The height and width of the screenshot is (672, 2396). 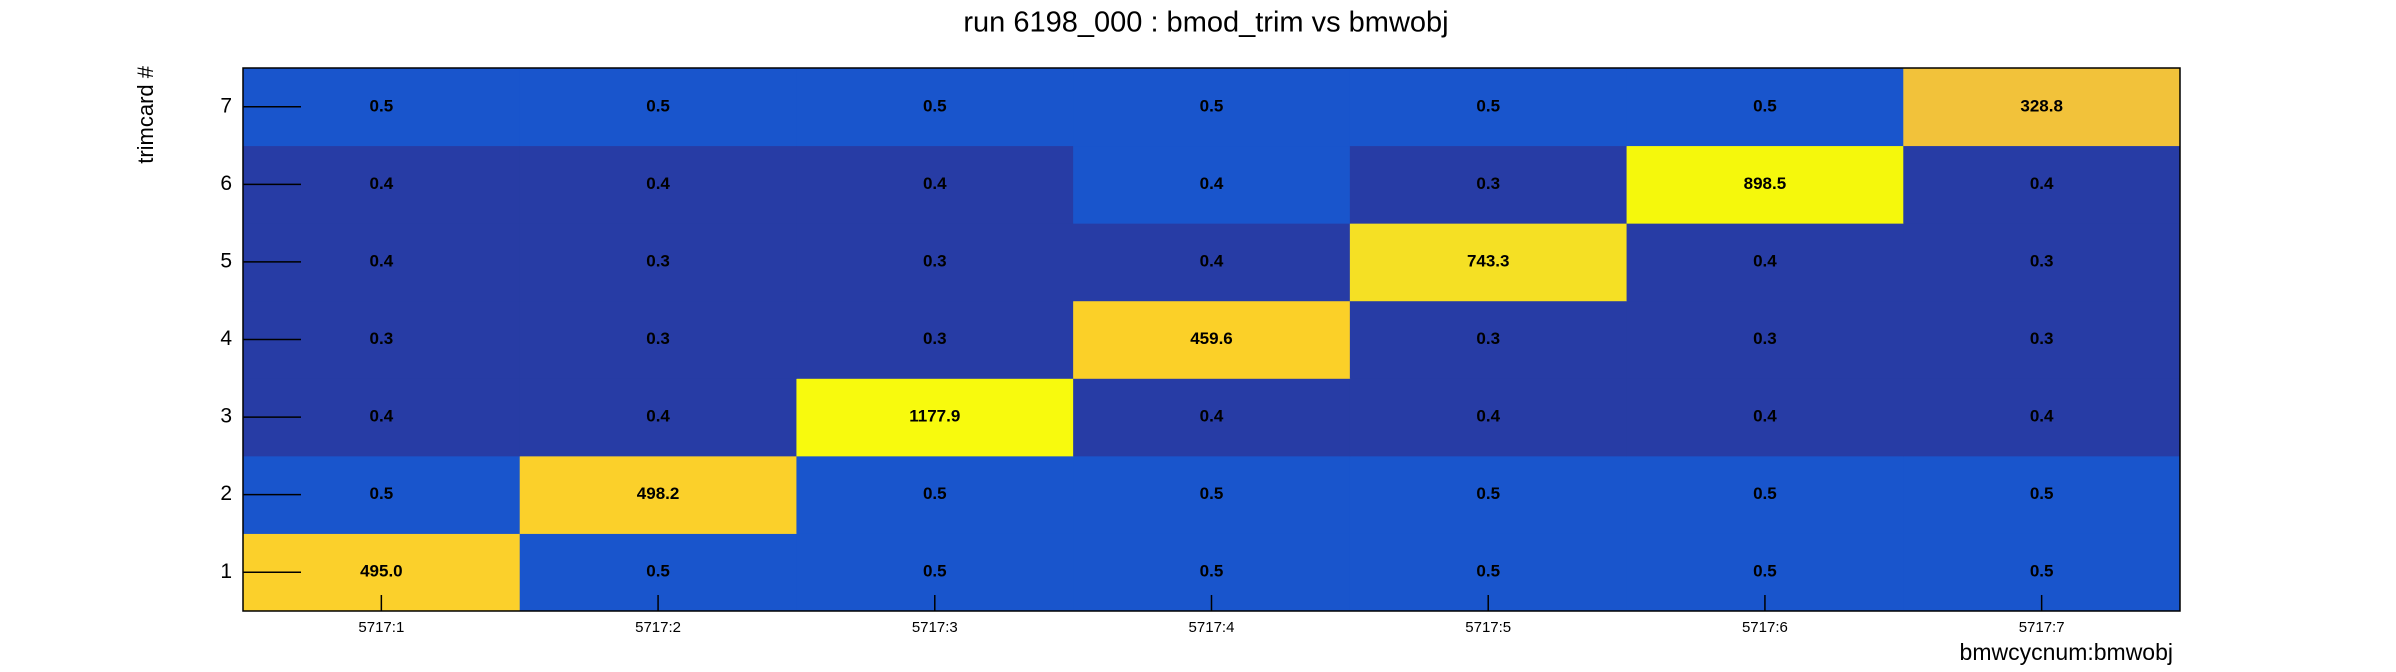 What do you see at coordinates (2042, 627) in the screenshot?
I see `x-tick-label: 5717:7` at bounding box center [2042, 627].